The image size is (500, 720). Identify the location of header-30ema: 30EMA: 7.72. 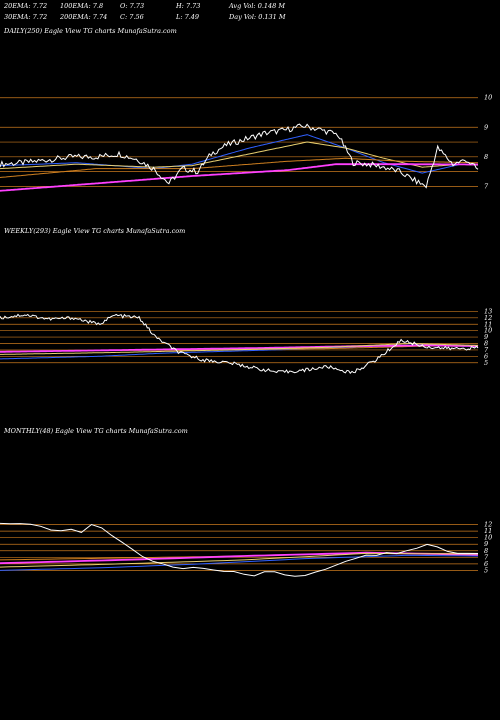
(26, 17).